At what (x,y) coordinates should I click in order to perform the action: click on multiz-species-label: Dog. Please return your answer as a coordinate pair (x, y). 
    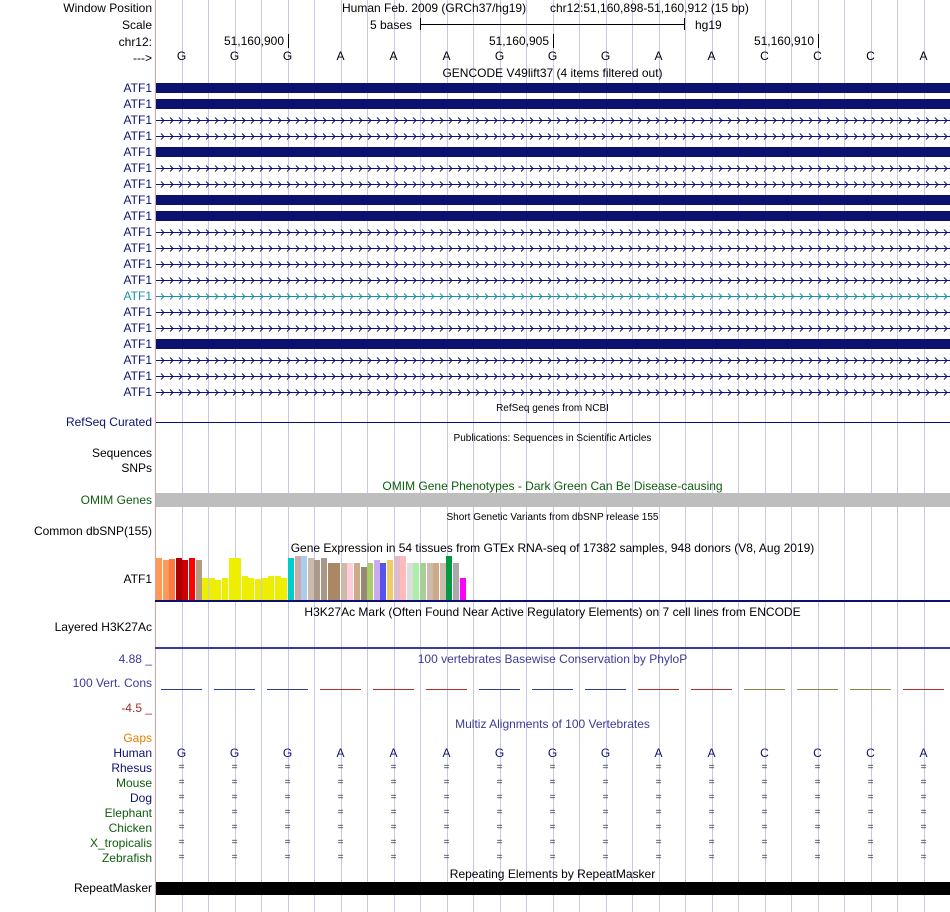
    Looking at the image, I should click on (140, 798).